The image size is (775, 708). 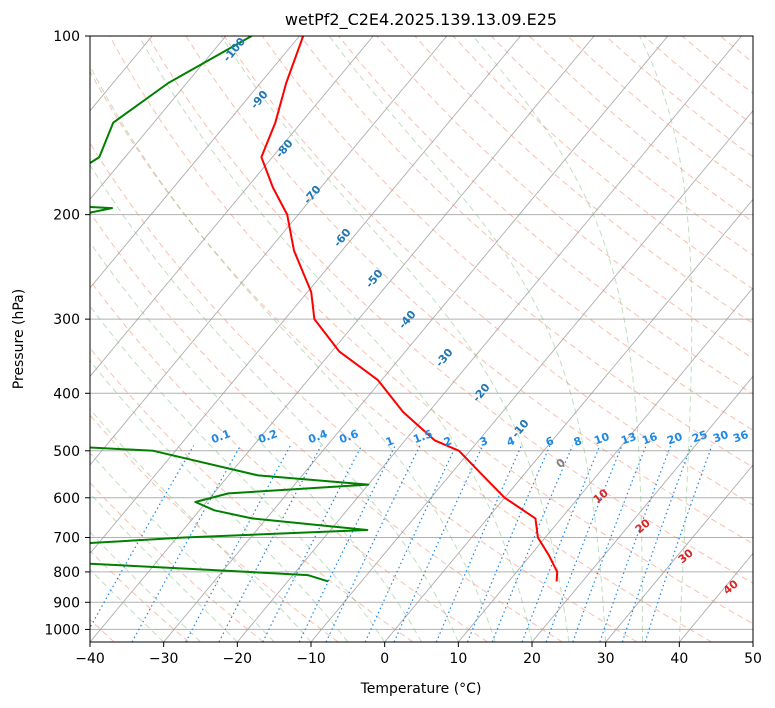 What do you see at coordinates (481, 393) in the screenshot?
I see `dry-adiabat-label: -20` at bounding box center [481, 393].